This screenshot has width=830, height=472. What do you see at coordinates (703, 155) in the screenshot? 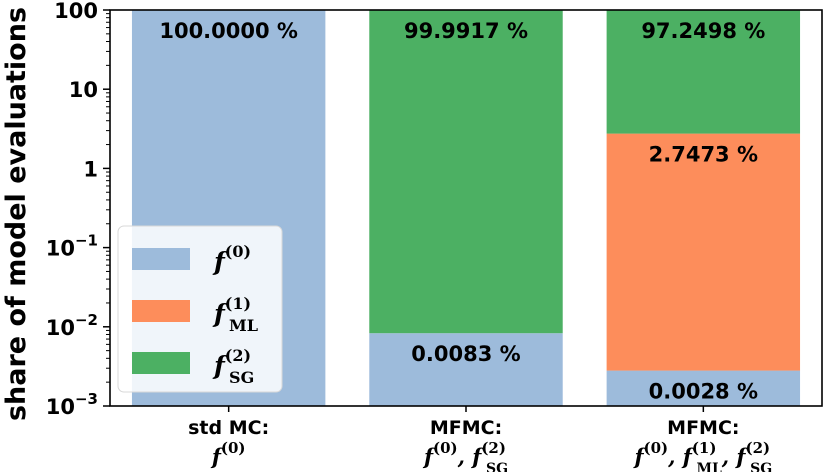
I see `data-label: 2.7473 %` at bounding box center [703, 155].